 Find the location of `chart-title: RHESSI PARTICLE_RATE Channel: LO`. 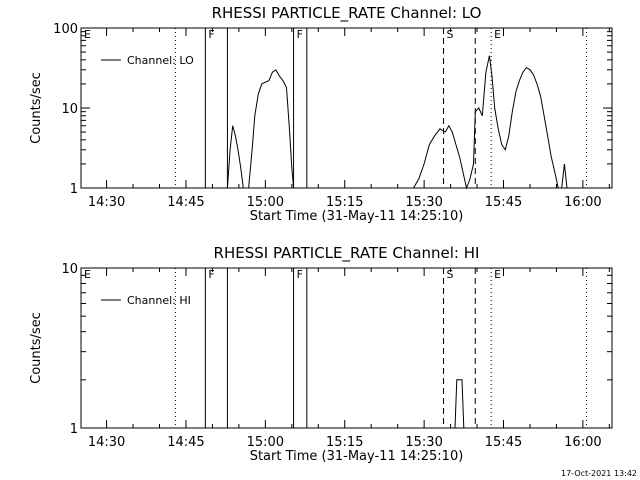

chart-title: RHESSI PARTICLE_RATE Channel: LO is located at coordinates (347, 13).